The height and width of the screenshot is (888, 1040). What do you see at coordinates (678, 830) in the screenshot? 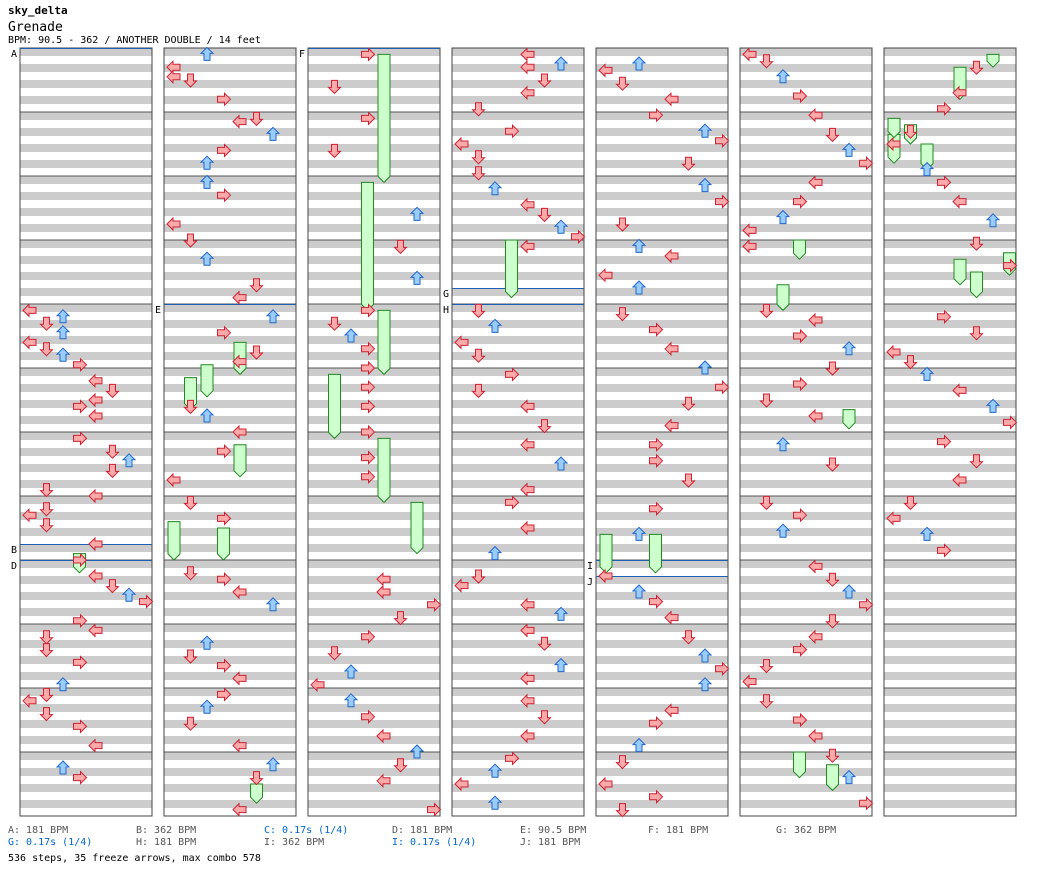
I see `legend-entry: F: 181 BPM` at bounding box center [678, 830].